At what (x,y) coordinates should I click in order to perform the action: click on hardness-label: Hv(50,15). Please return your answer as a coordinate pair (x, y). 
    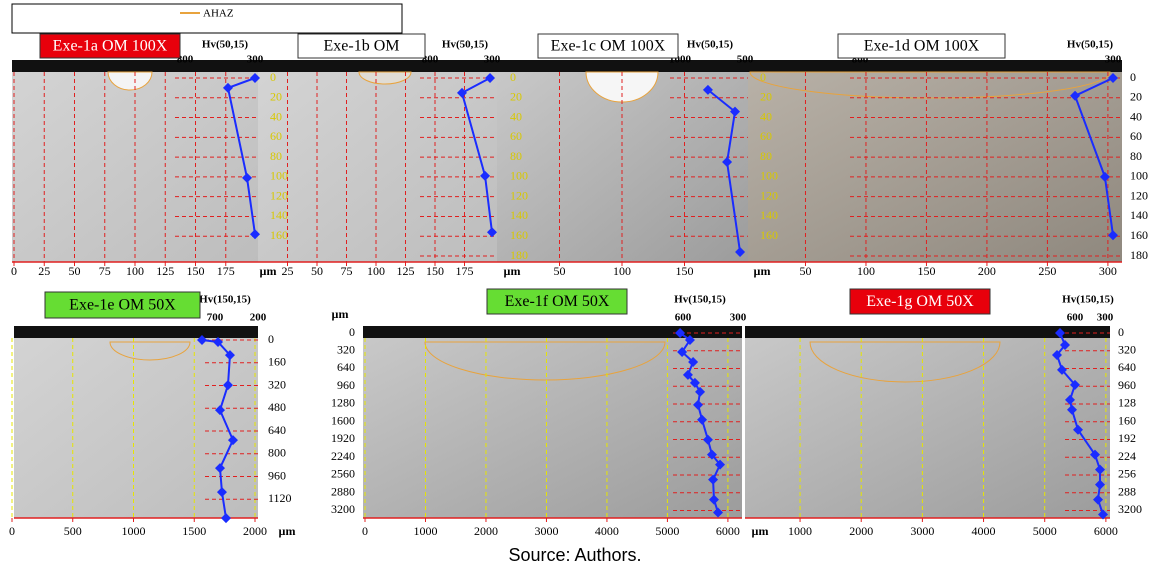
    Looking at the image, I should click on (1090, 45).